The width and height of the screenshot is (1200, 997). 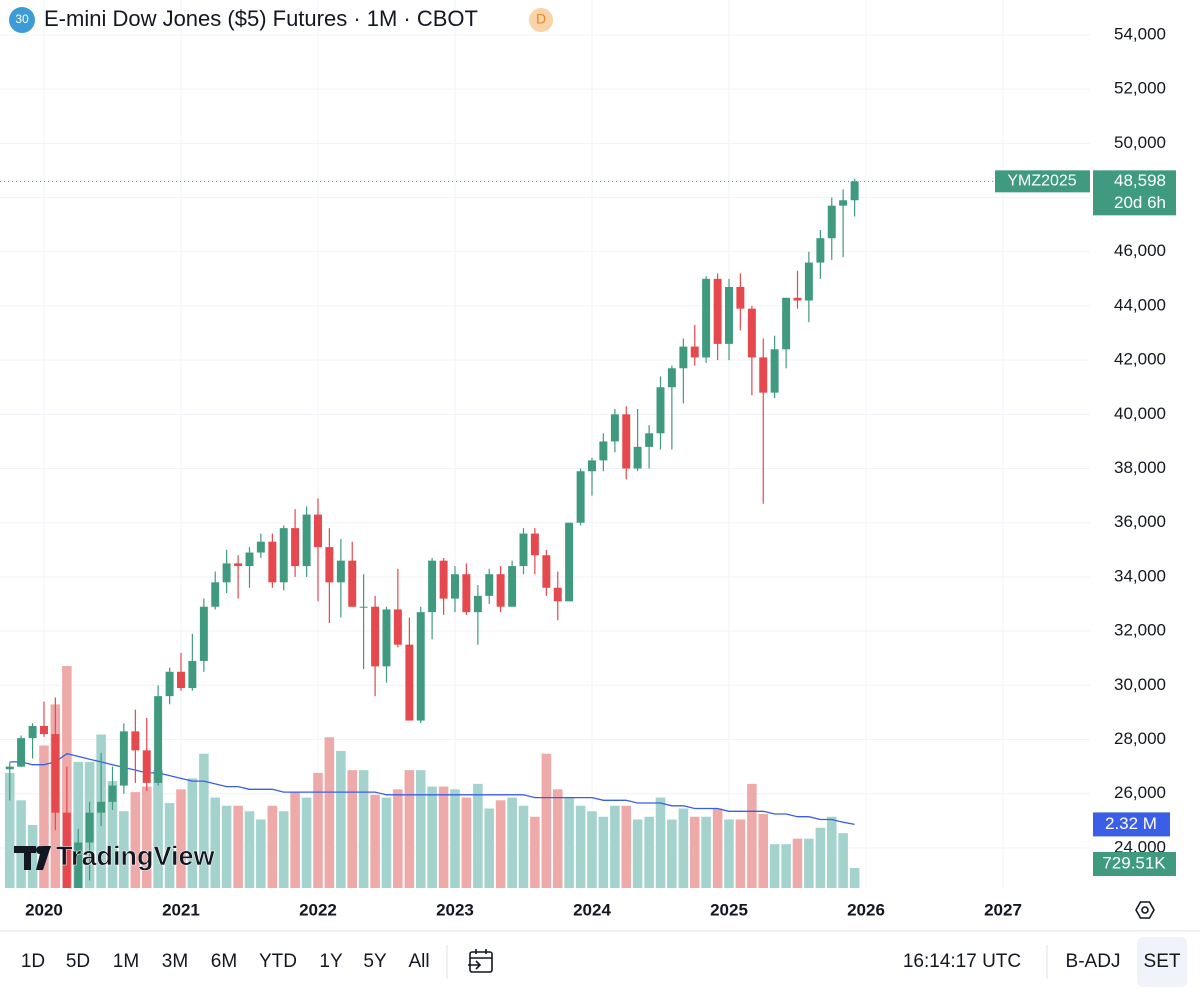 I want to click on range-button: 6M, so click(x=224, y=961).